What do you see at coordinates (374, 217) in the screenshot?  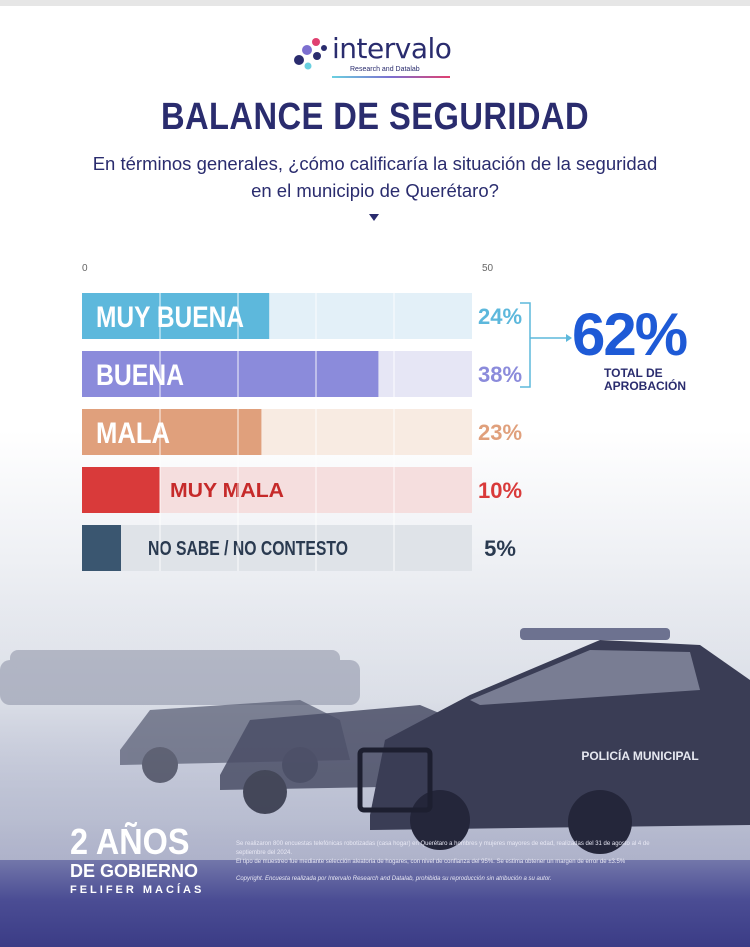 I see `caret-down-icon` at bounding box center [374, 217].